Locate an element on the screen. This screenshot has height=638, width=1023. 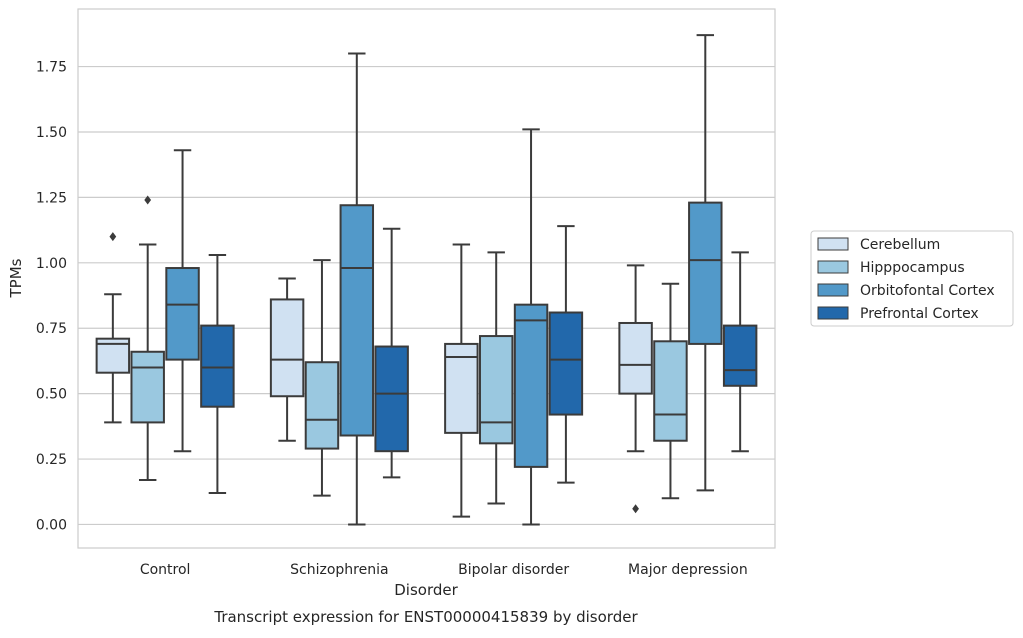
y-tick-label: 0.50 is located at coordinates (51, 395).